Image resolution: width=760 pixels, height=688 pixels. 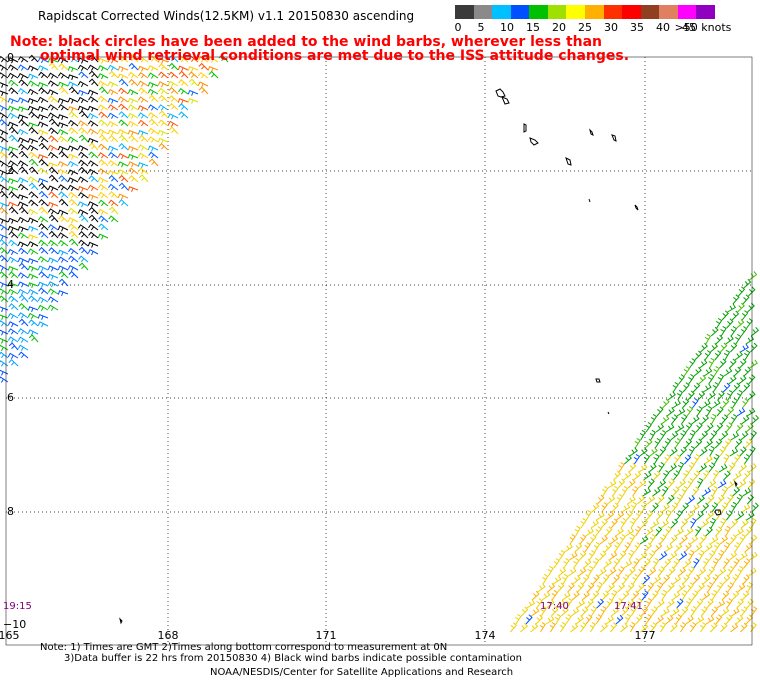 I want to click on lat-label-4: 4, so click(x=10, y=284).